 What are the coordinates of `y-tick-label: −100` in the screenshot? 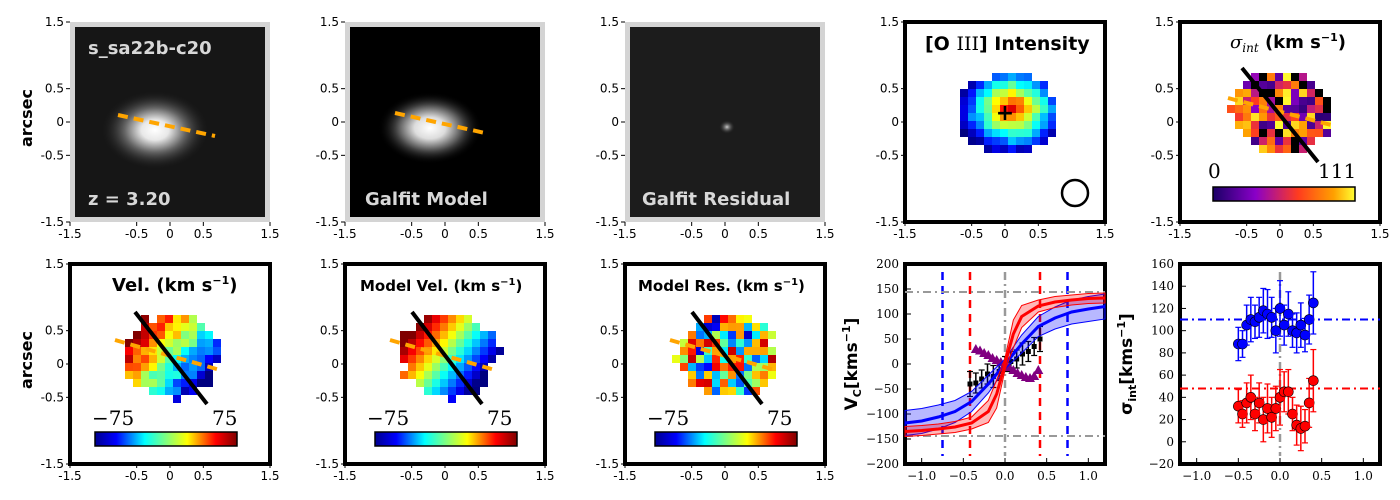 It's located at (882, 414).